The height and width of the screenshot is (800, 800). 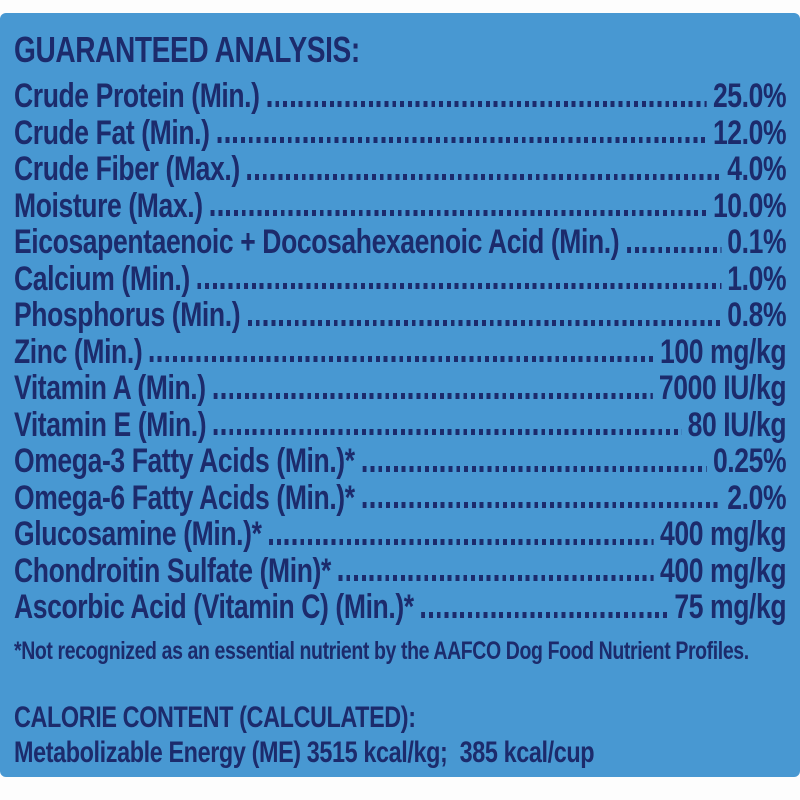 I want to click on calorie-content-heading: CALORIE CONTENT (CALCULATED):, so click(x=215, y=717).